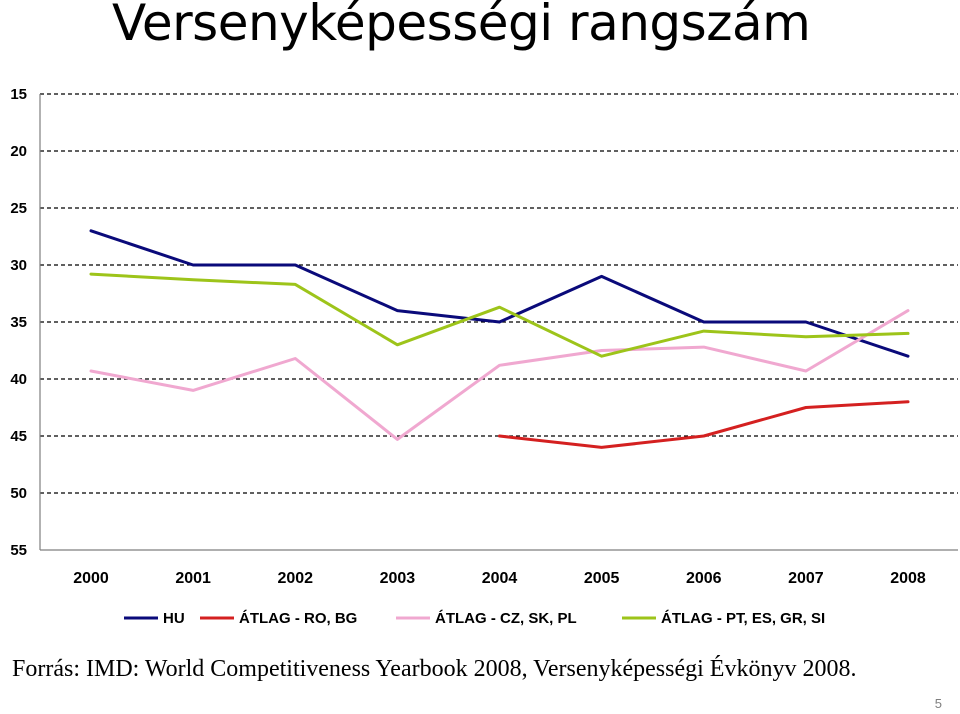 The height and width of the screenshot is (714, 960). What do you see at coordinates (806, 578) in the screenshot?
I see `x-tick-label: 2007` at bounding box center [806, 578].